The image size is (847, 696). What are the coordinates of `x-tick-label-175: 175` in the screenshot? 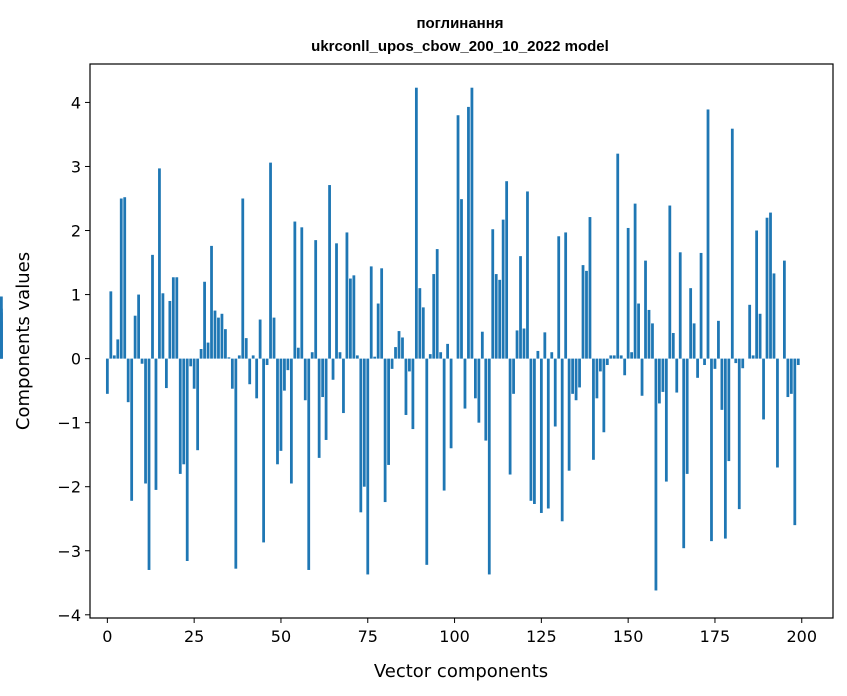 It's located at (715, 636).